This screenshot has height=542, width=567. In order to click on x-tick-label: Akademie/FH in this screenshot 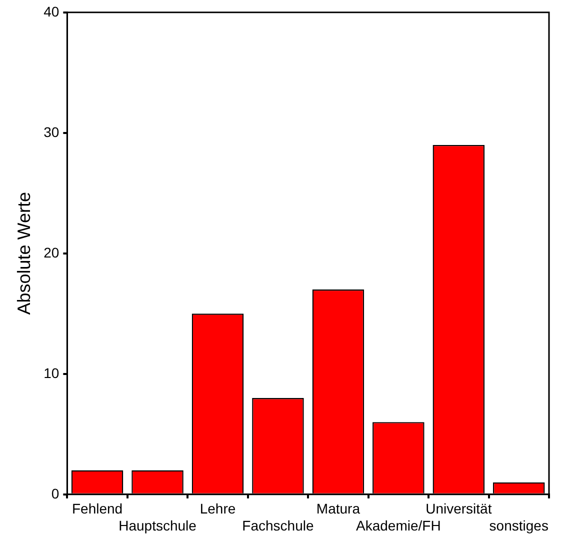, I will do `click(398, 525)`.